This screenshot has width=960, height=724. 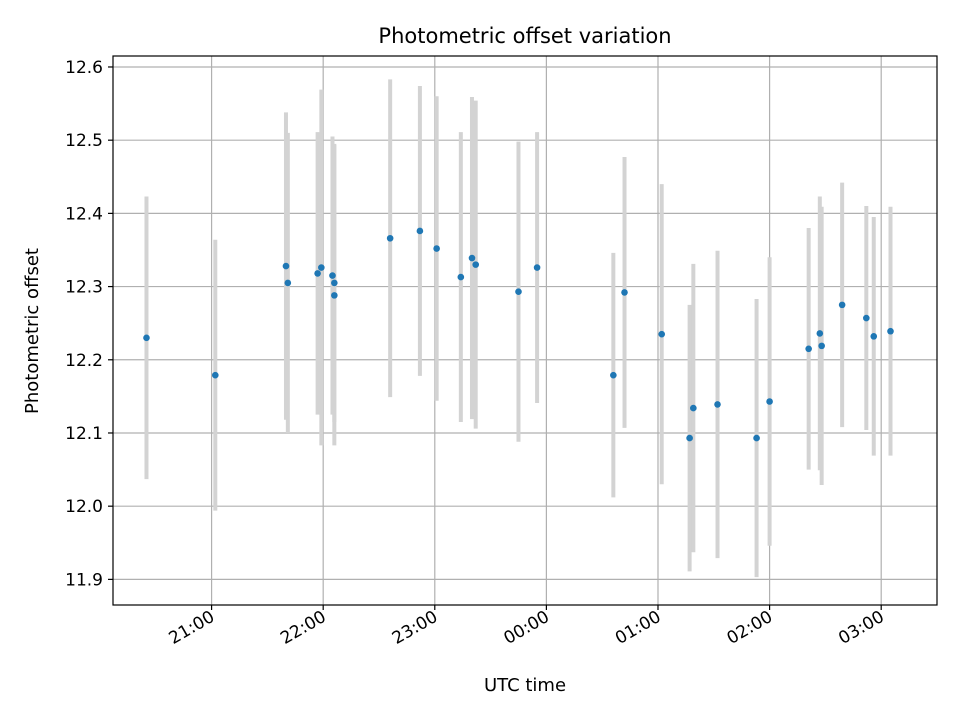 I want to click on y-tick-label: 11.9, so click(x=84, y=580).